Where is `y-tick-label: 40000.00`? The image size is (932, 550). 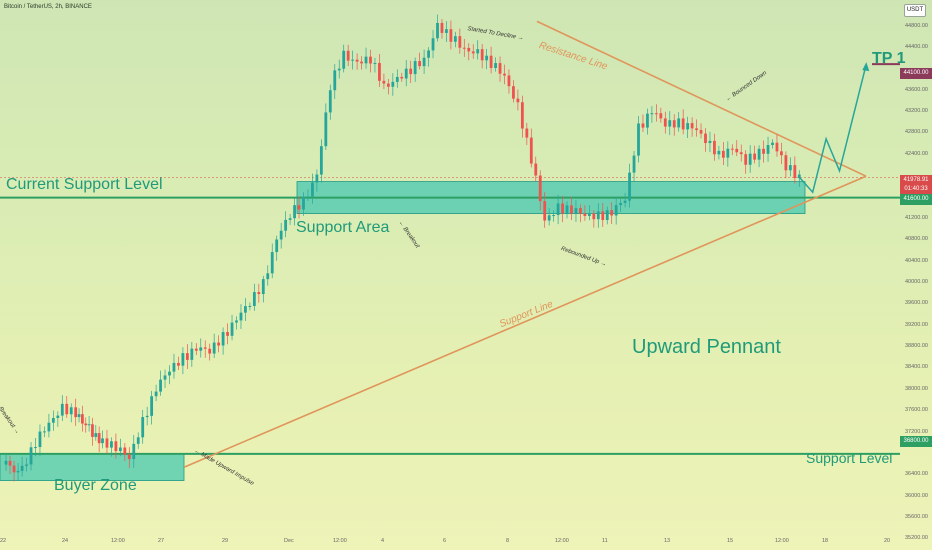 y-tick-label: 40000.00 is located at coordinates (916, 282).